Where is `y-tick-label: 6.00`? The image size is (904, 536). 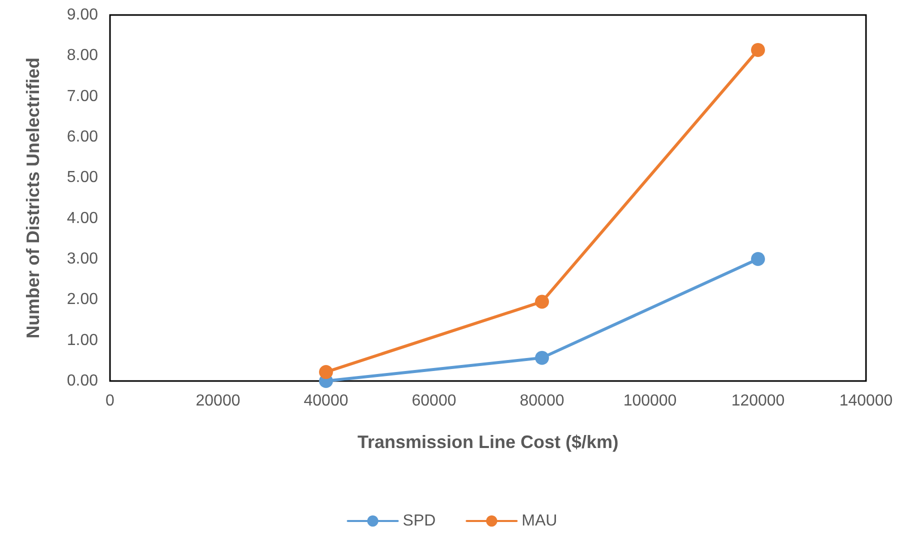
y-tick-label: 6.00 is located at coordinates (82, 137).